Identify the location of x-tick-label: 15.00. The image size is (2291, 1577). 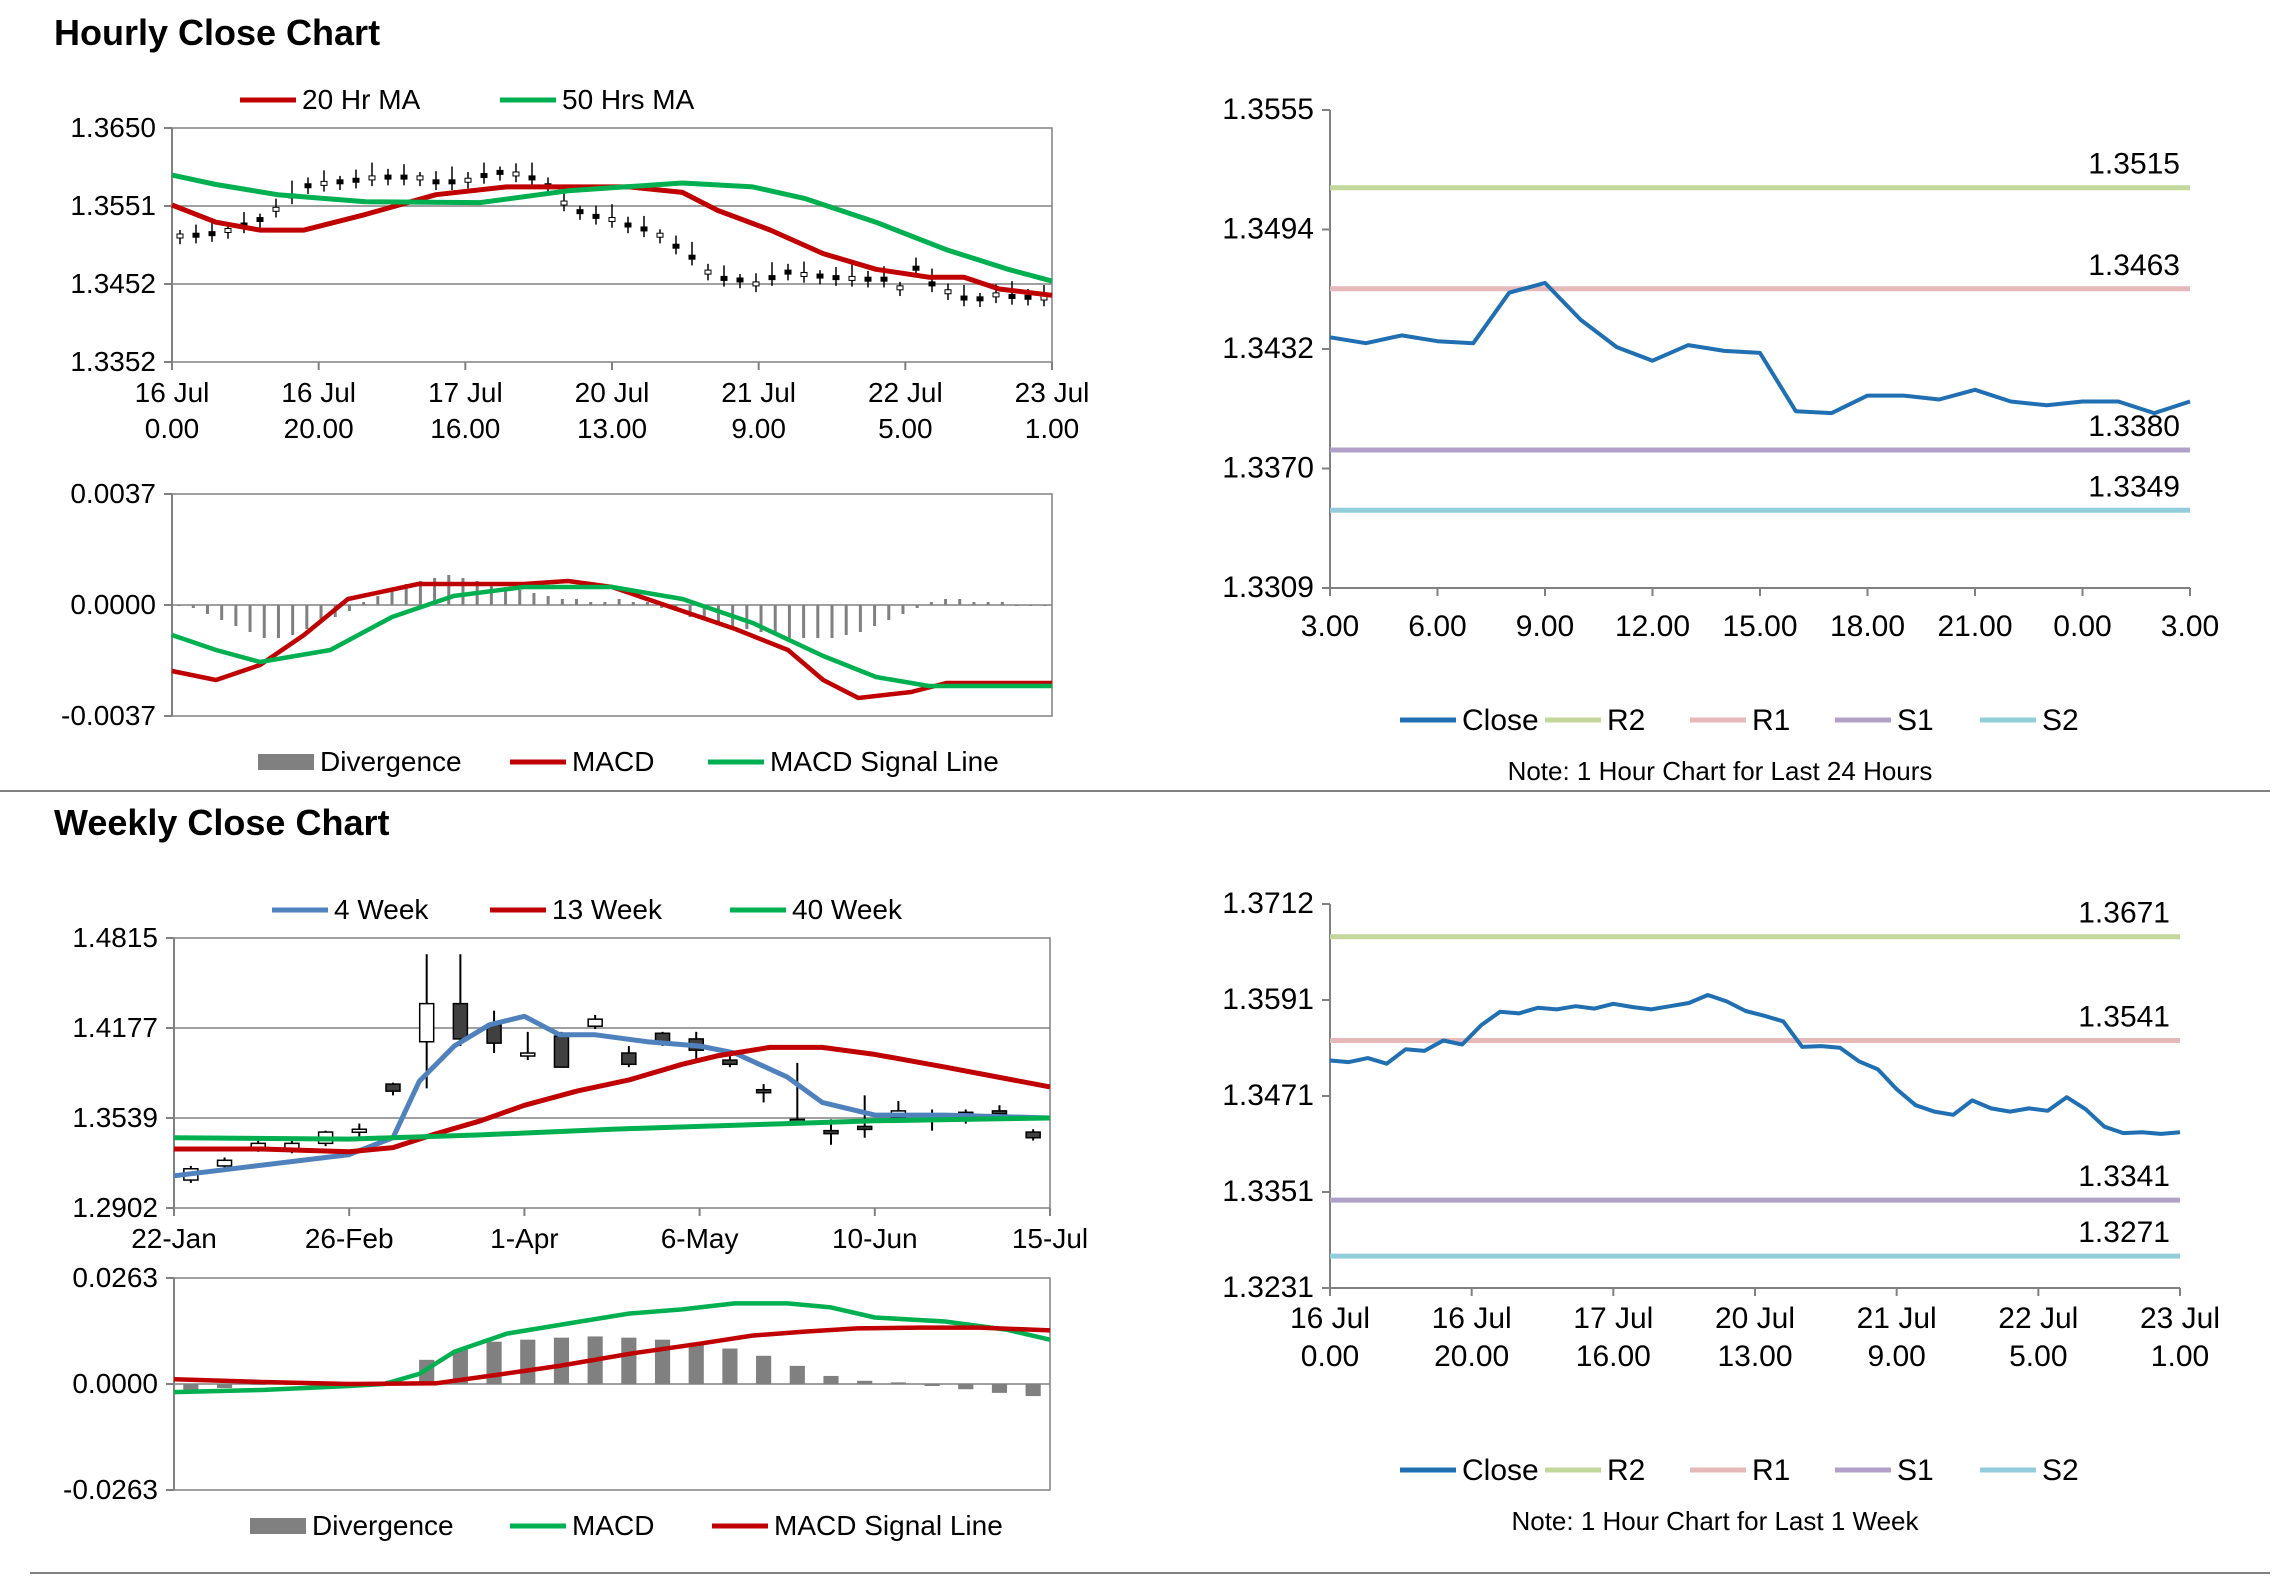
(1759, 626).